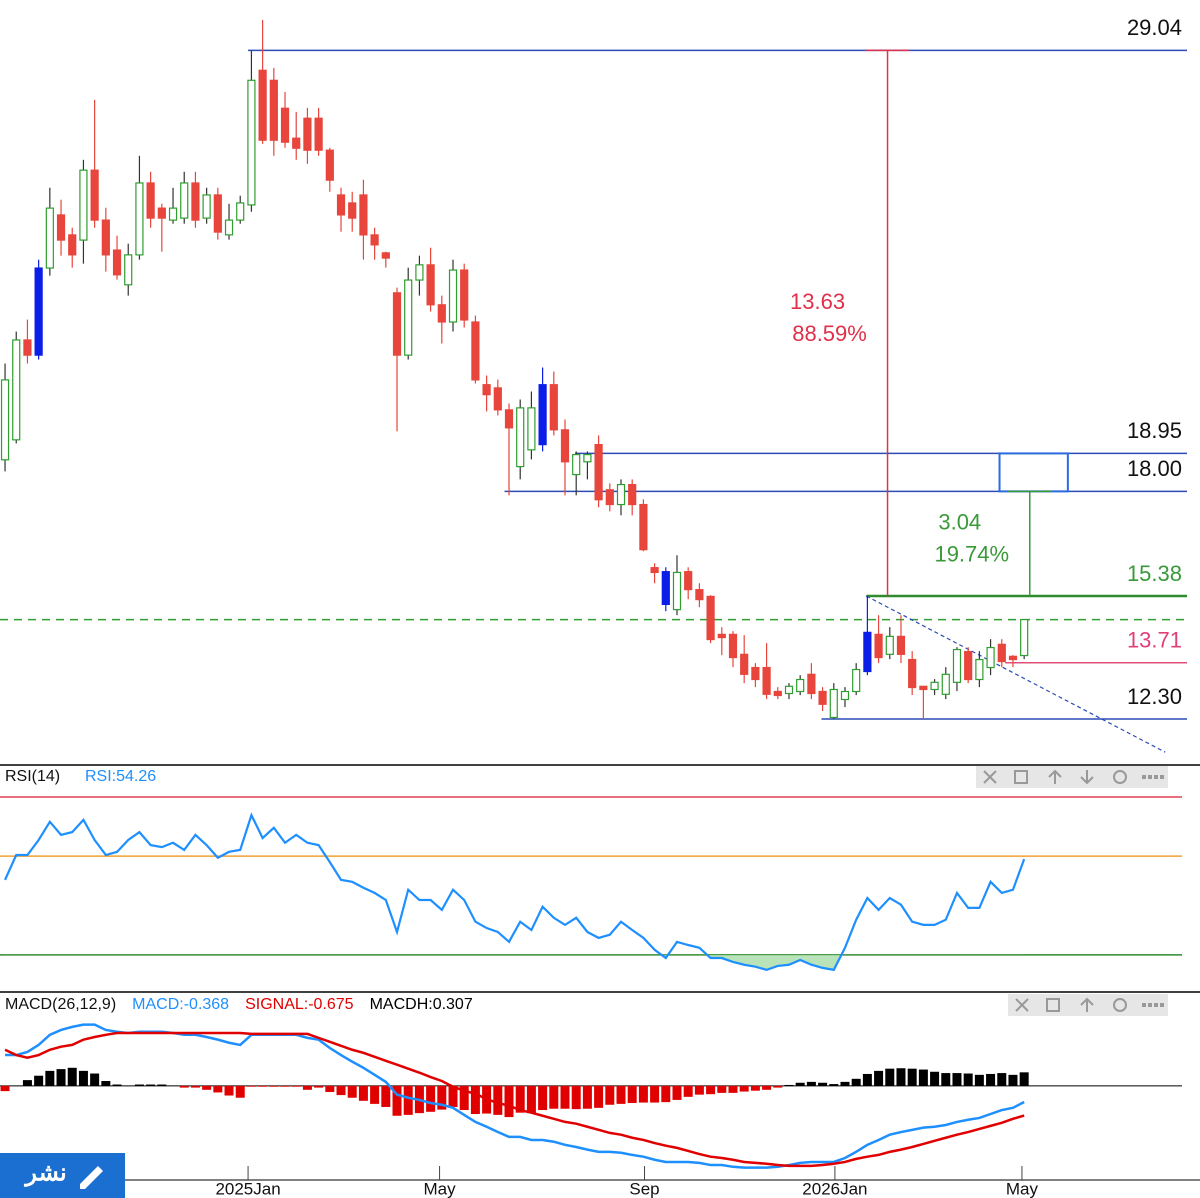 The height and width of the screenshot is (1198, 1200). Describe the element at coordinates (44, 1173) in the screenshot. I see `watermark-text: نشر` at that location.